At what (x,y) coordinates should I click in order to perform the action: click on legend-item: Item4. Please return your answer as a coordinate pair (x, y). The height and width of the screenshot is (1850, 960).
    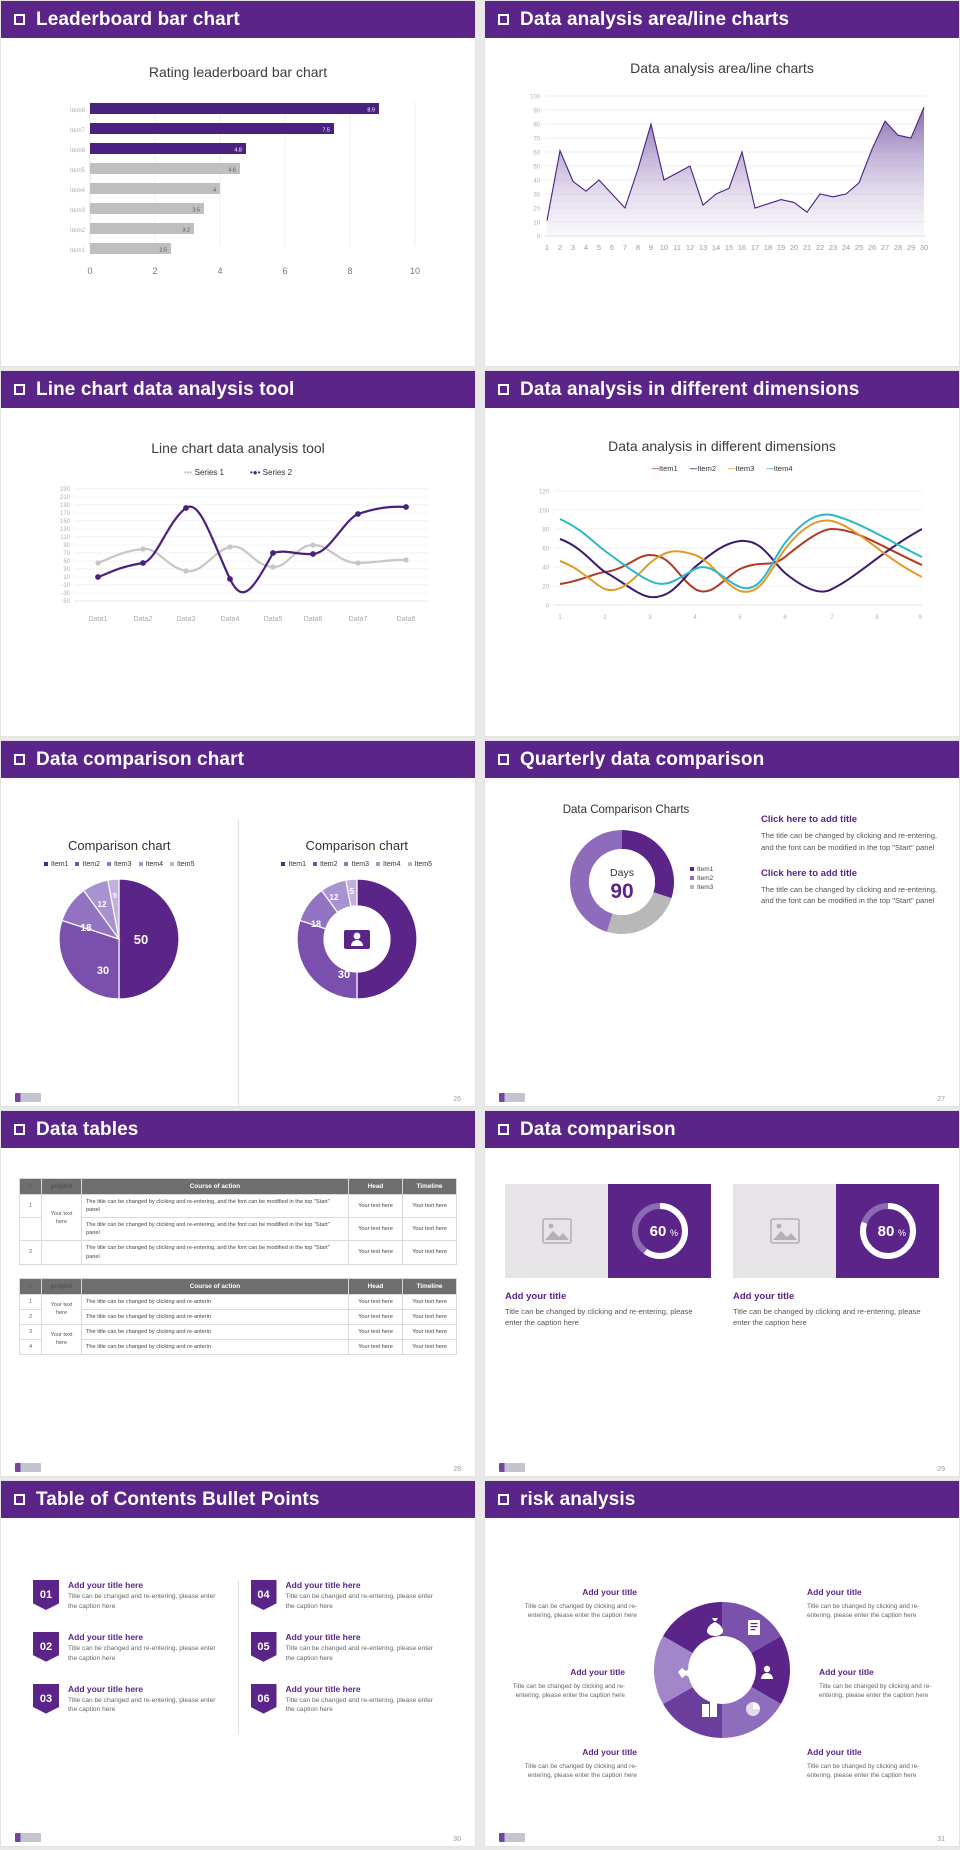
    Looking at the image, I should click on (388, 864).